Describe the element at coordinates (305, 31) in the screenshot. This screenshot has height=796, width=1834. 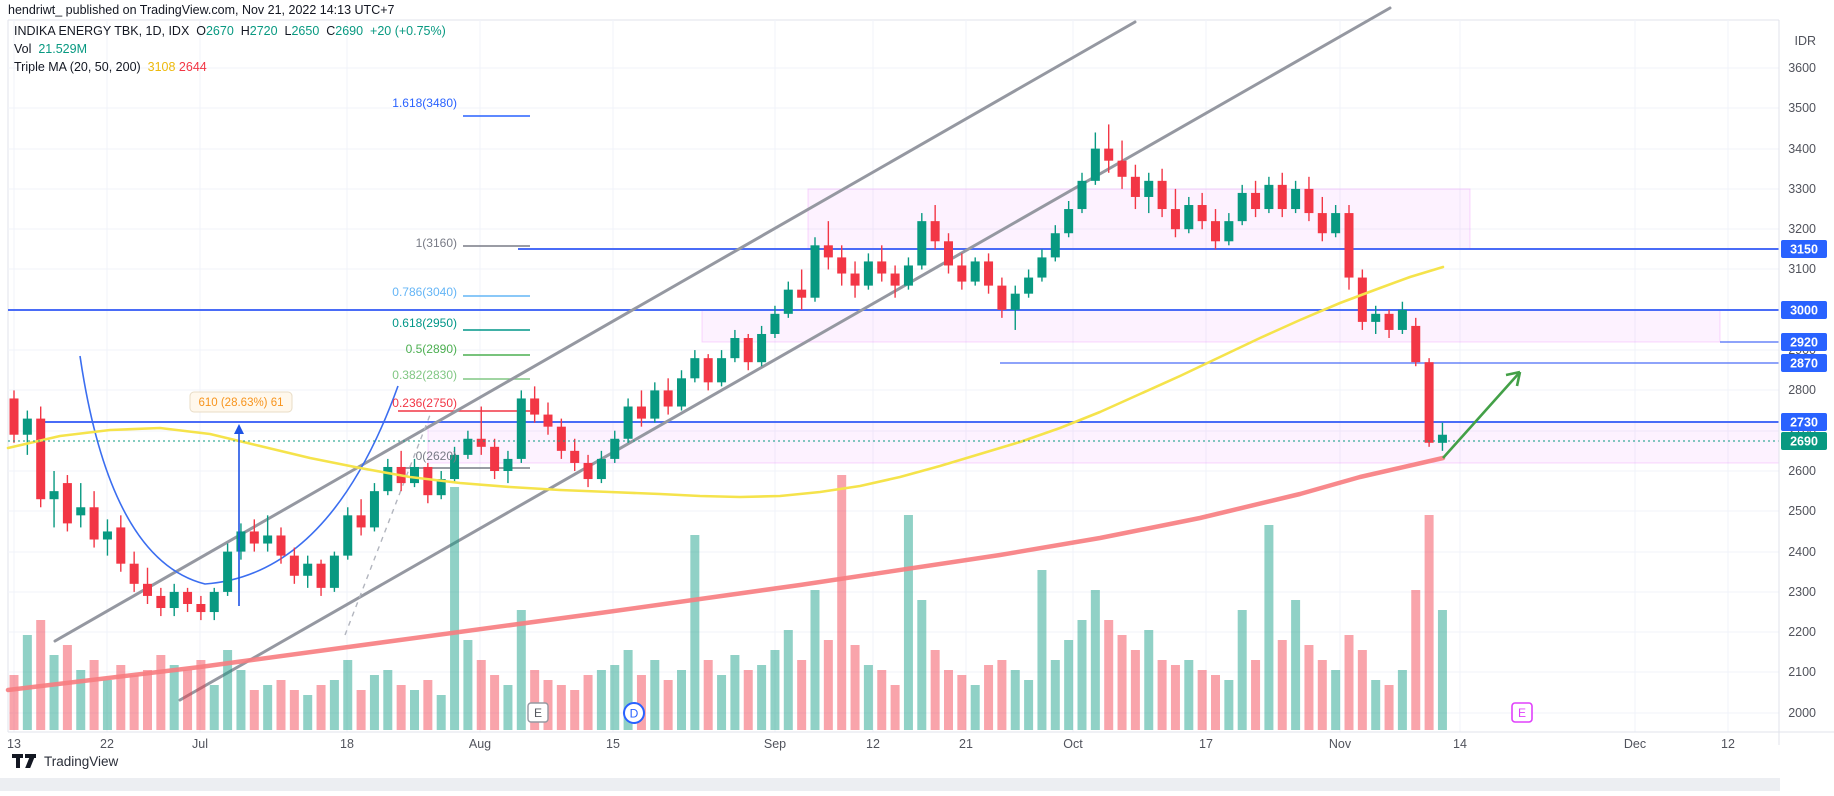
I see `legend-part: 2650` at that location.